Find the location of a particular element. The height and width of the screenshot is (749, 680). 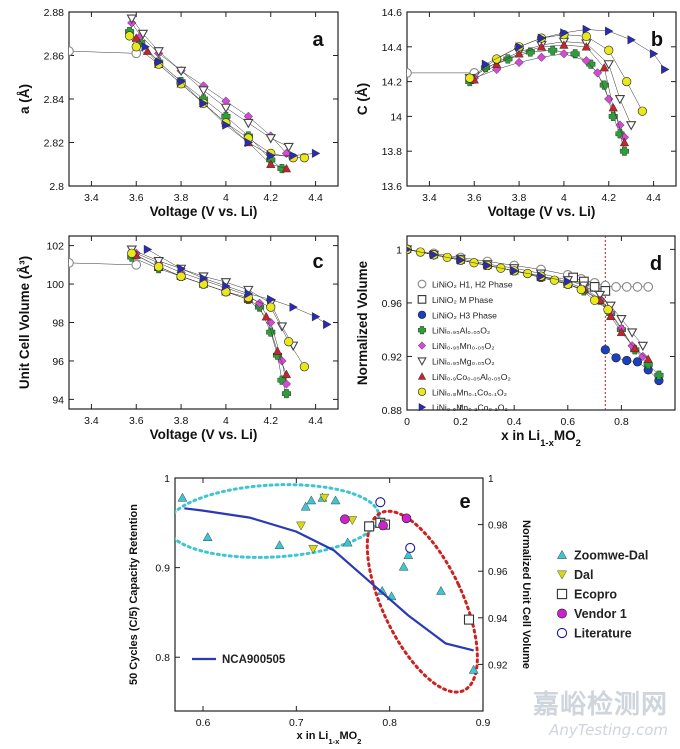

y-tick-label: 13.6 is located at coordinates (392, 187).